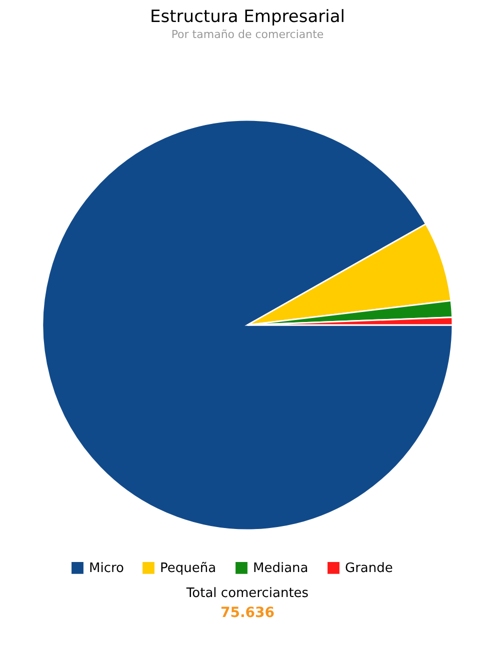  Describe the element at coordinates (247, 613) in the screenshot. I see `text: 75.636` at that location.